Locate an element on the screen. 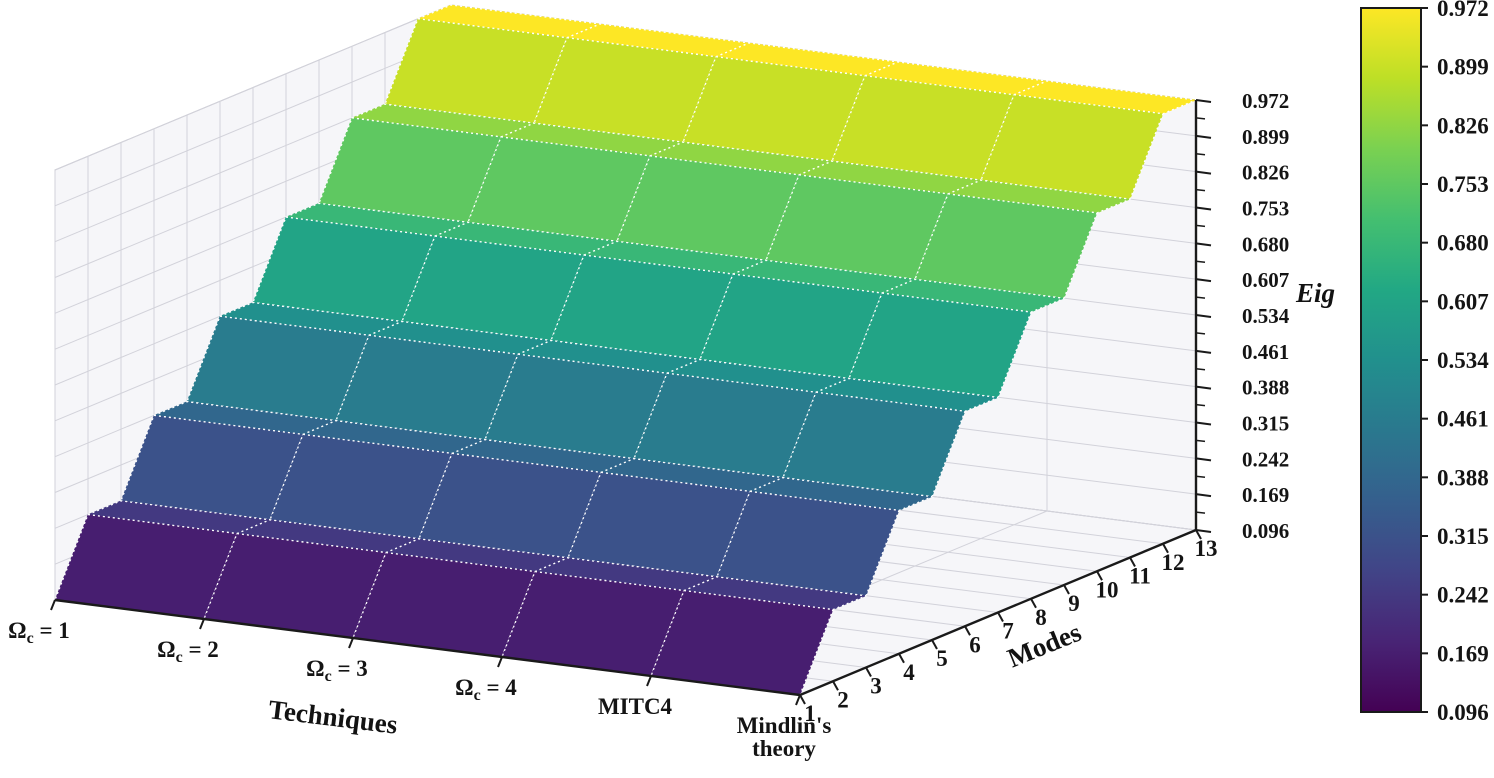  y-tick-label: 12 is located at coordinates (1173, 562).